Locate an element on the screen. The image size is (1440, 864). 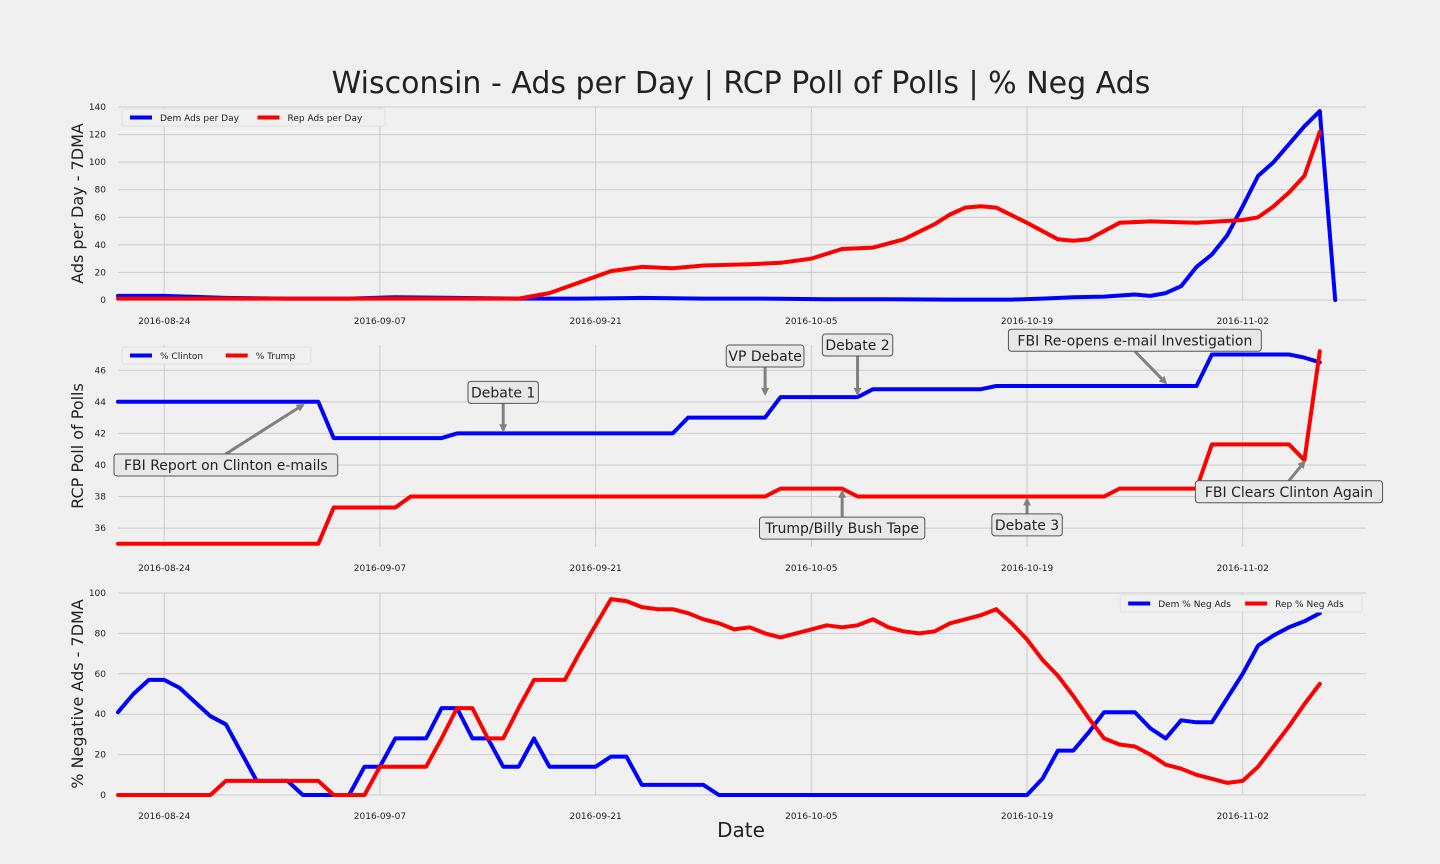
annotation: Debate 2 is located at coordinates (857, 364).